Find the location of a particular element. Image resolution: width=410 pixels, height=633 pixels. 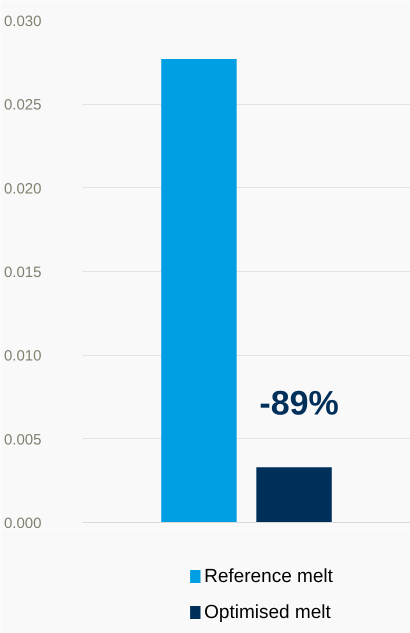

annotation: -89% is located at coordinates (299, 403).